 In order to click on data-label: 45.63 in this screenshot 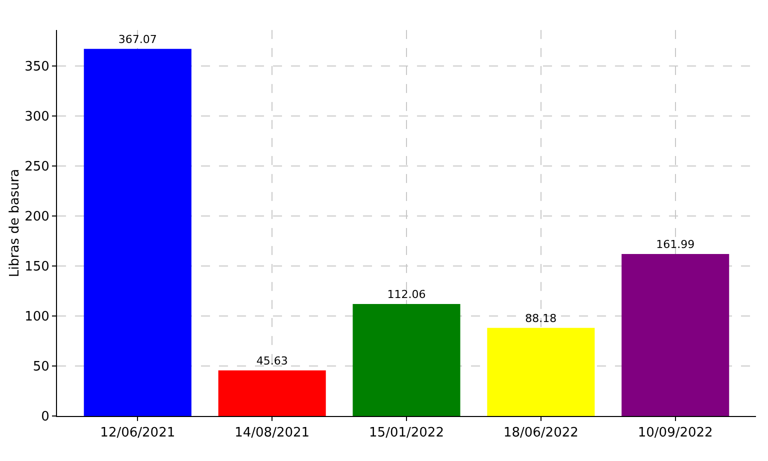, I will do `click(272, 361)`.